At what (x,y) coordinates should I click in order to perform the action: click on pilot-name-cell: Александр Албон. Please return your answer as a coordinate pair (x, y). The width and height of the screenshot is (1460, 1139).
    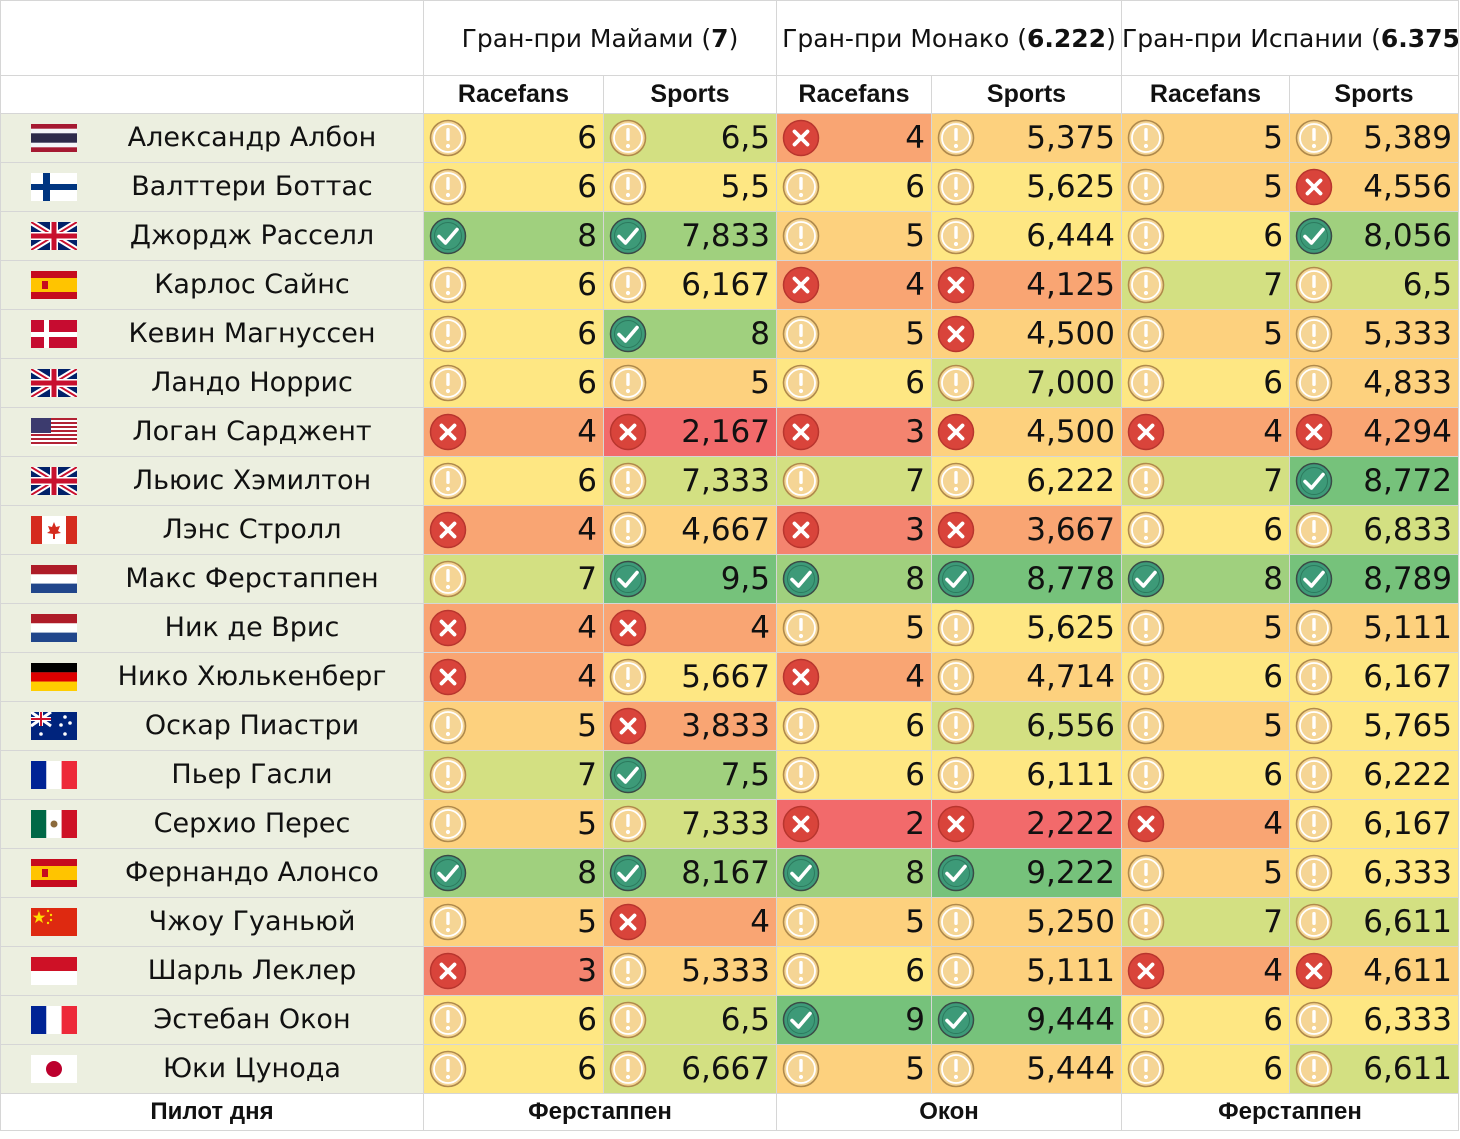
    Looking at the image, I should click on (212, 138).